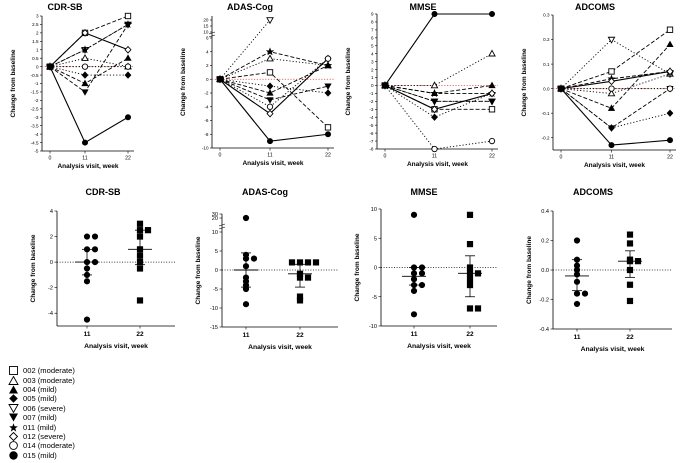  What do you see at coordinates (35, 24) in the screenshot?
I see `y-tick-label: 2.5` at bounding box center [35, 24].